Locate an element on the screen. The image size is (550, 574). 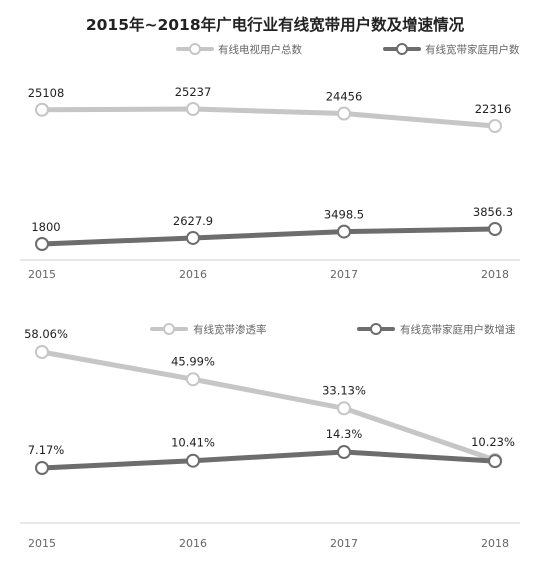
data-label: 33.13% is located at coordinates (344, 390).